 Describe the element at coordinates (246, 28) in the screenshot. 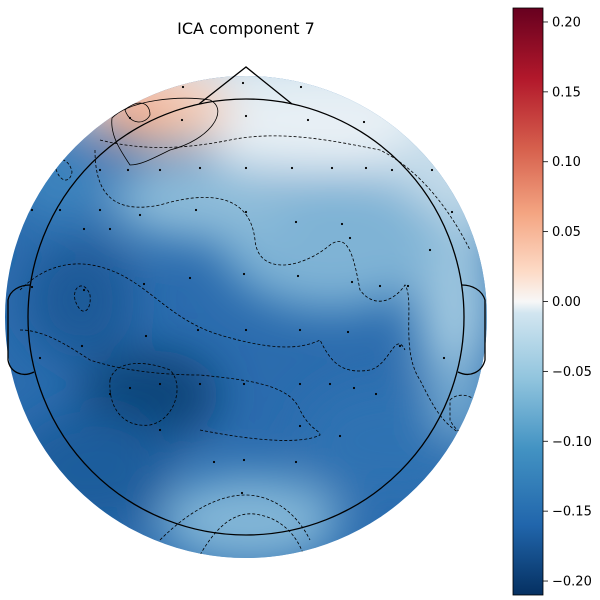

I see `chart-title: ICA component 7` at that location.